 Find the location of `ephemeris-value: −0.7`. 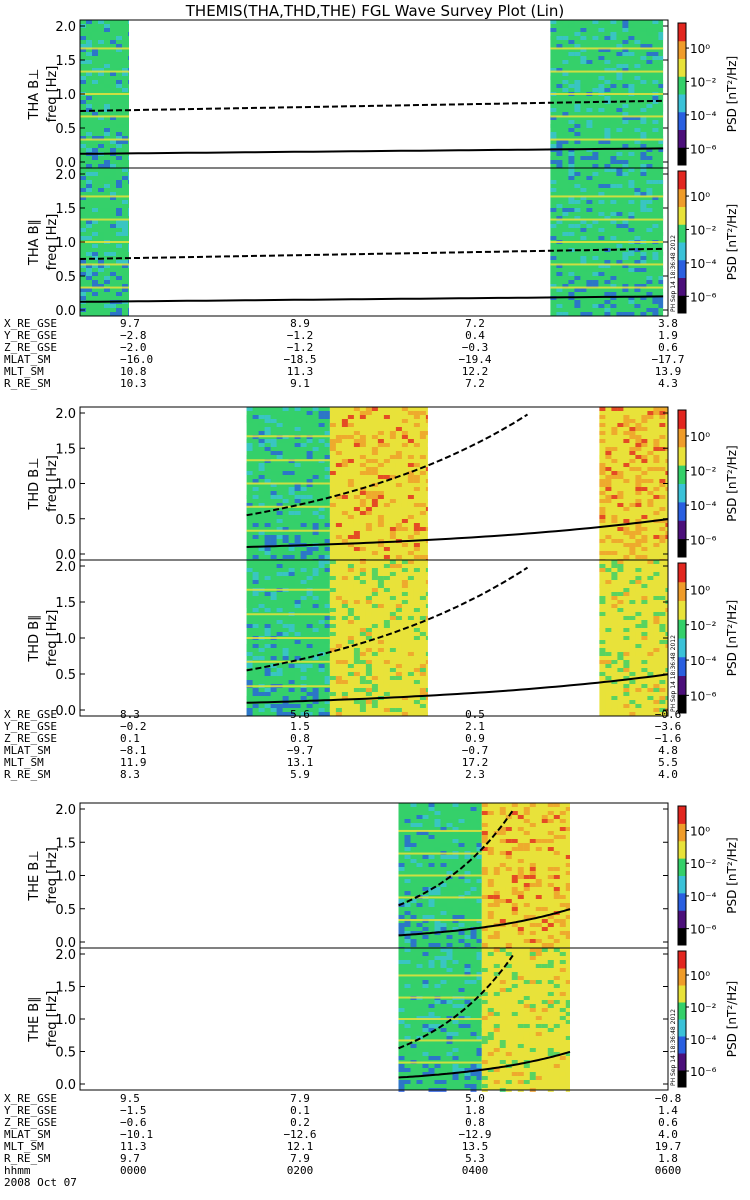

ephemeris-value: −0.7 is located at coordinates (475, 750).